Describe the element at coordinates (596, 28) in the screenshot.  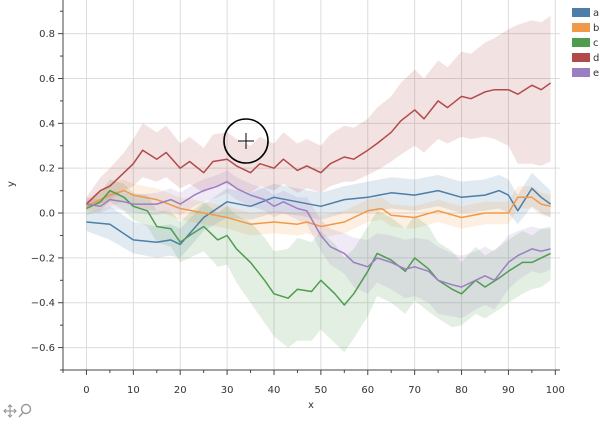
I see `legend-label: b` at that location.